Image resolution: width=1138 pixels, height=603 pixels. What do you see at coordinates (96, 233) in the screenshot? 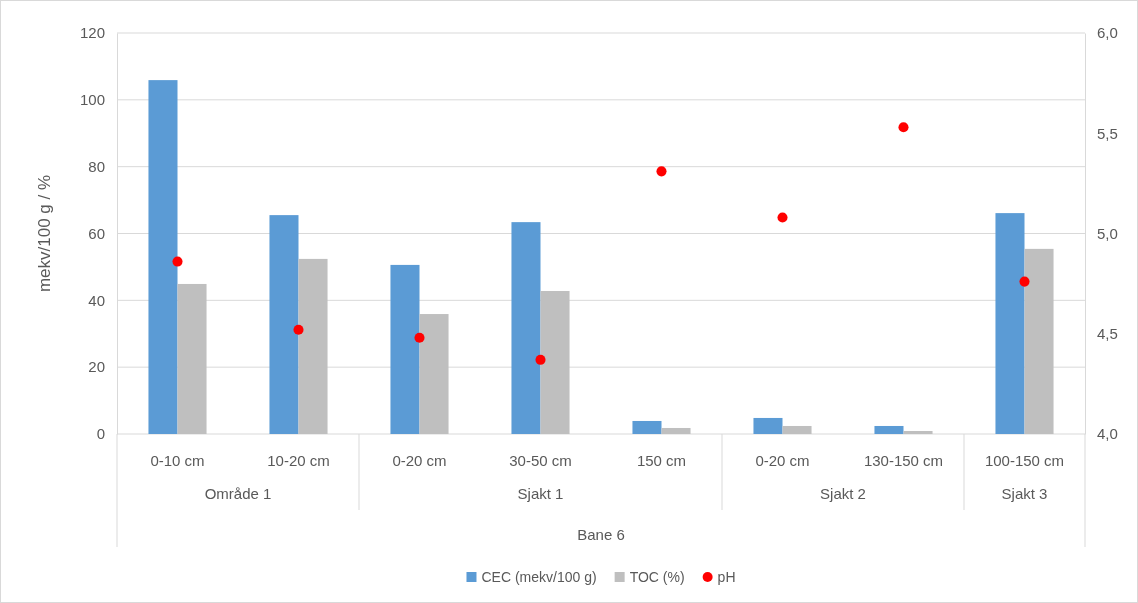
I see `y-tick-label: 60` at bounding box center [96, 233].